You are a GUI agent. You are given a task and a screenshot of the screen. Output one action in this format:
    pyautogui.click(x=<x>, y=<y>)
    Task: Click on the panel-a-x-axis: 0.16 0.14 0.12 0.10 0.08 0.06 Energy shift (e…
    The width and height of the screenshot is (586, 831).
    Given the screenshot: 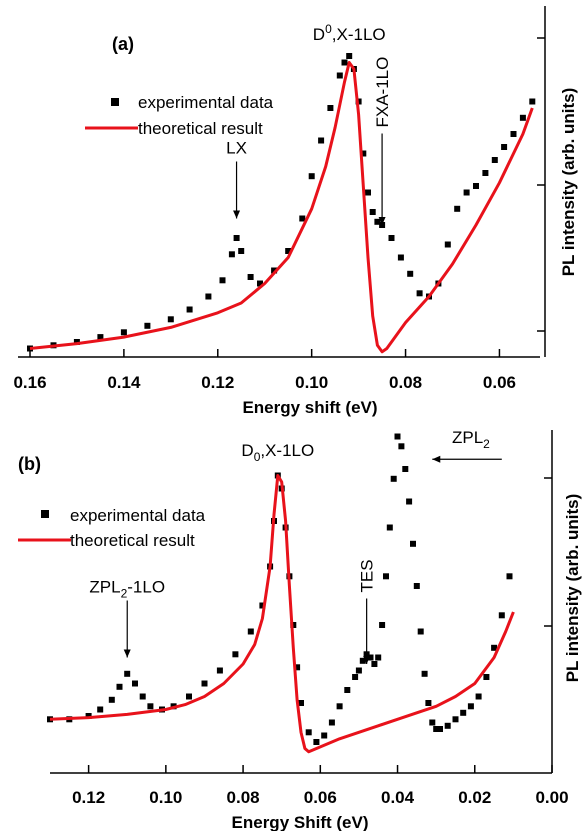 What is the action you would take?
    pyautogui.click(x=276, y=383)
    